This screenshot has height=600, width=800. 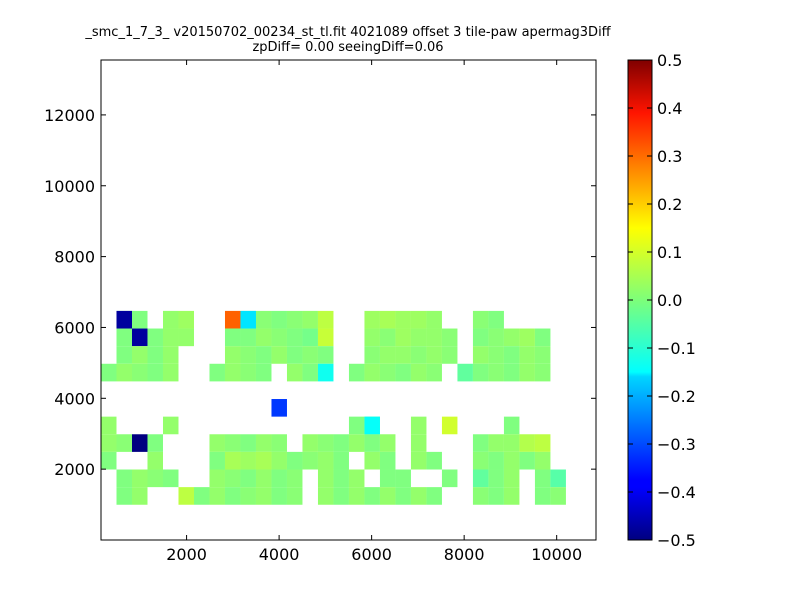 What do you see at coordinates (74, 398) in the screenshot?
I see `y-tick-label: 4000` at bounding box center [74, 398].